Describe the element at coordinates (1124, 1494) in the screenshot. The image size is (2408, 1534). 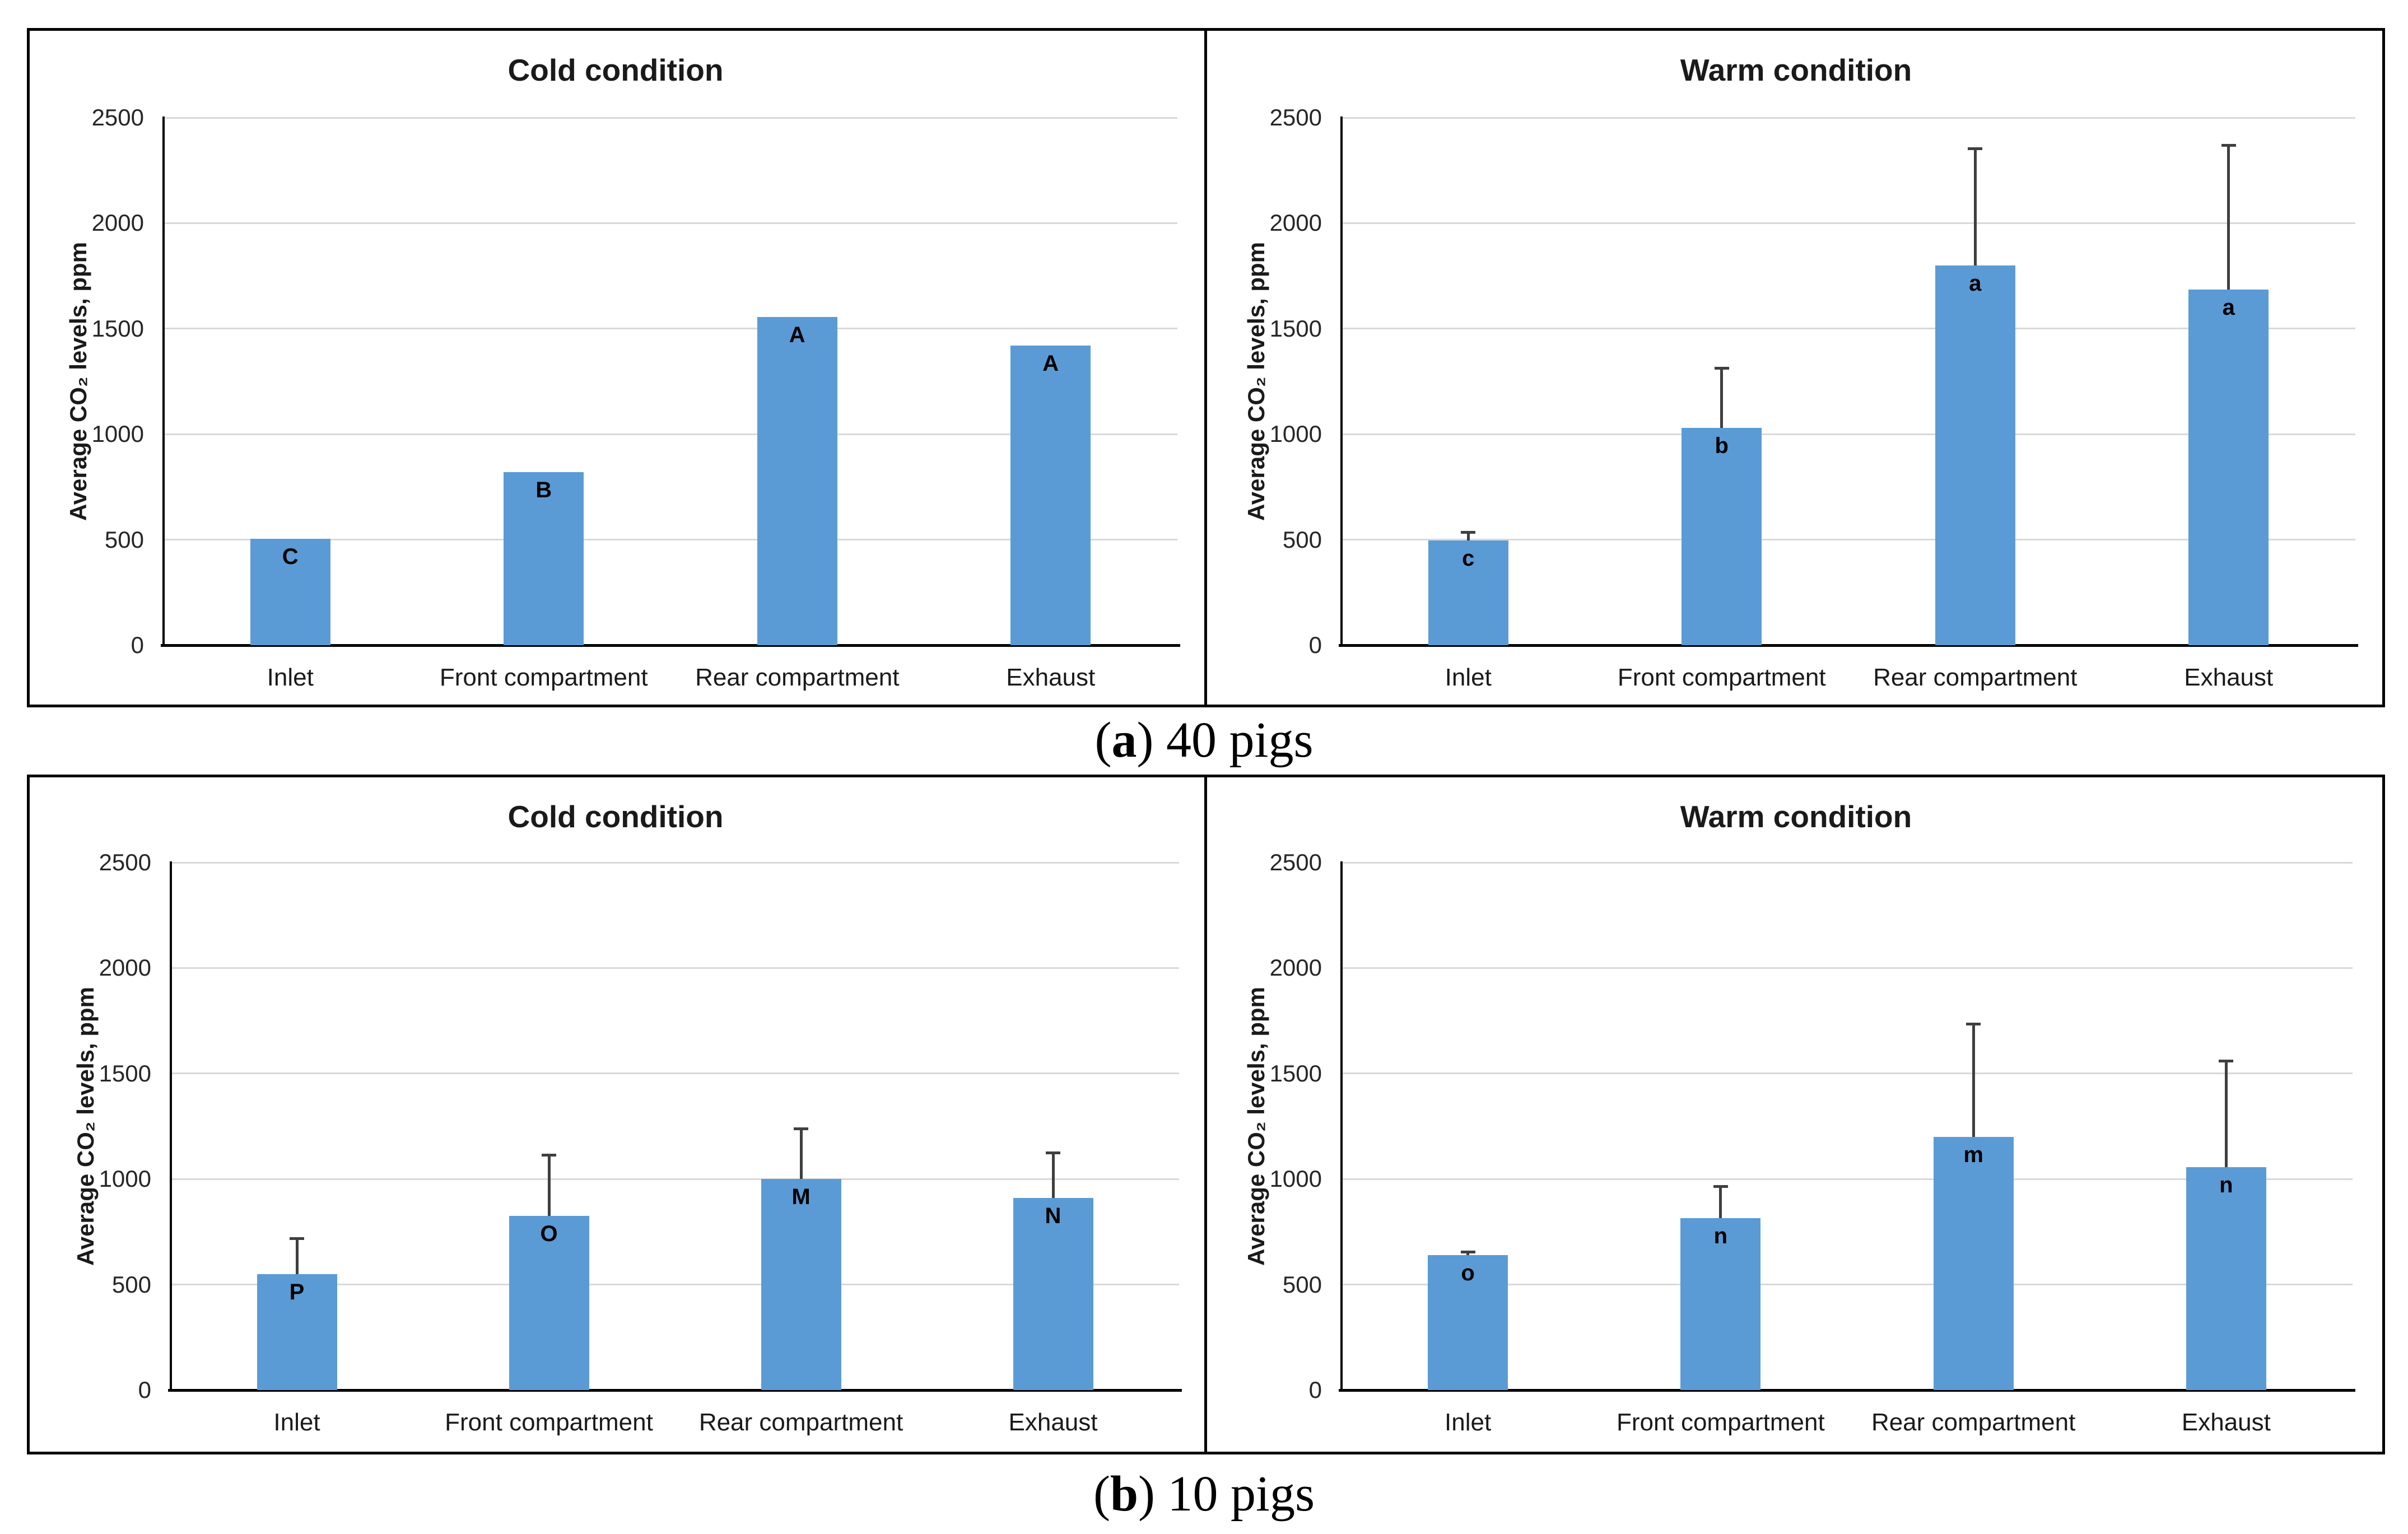
I see `caption-letter: b` at that location.